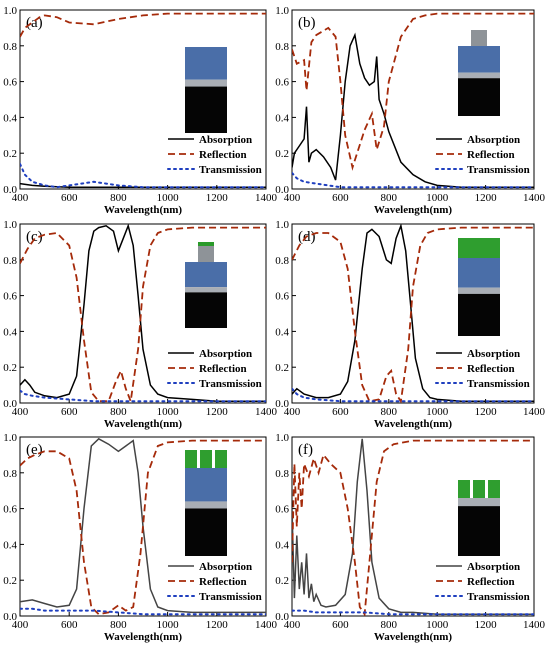  Describe the element at coordinates (479, 38) in the screenshot. I see `inset-pillar` at that location.